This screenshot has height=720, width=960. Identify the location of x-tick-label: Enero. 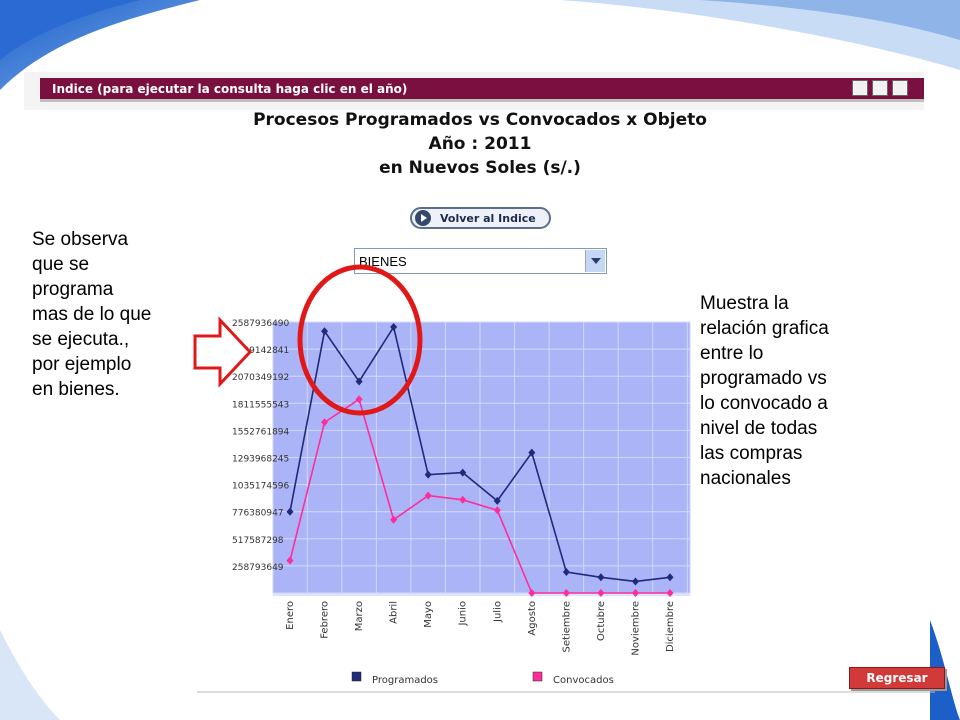
(290, 615).